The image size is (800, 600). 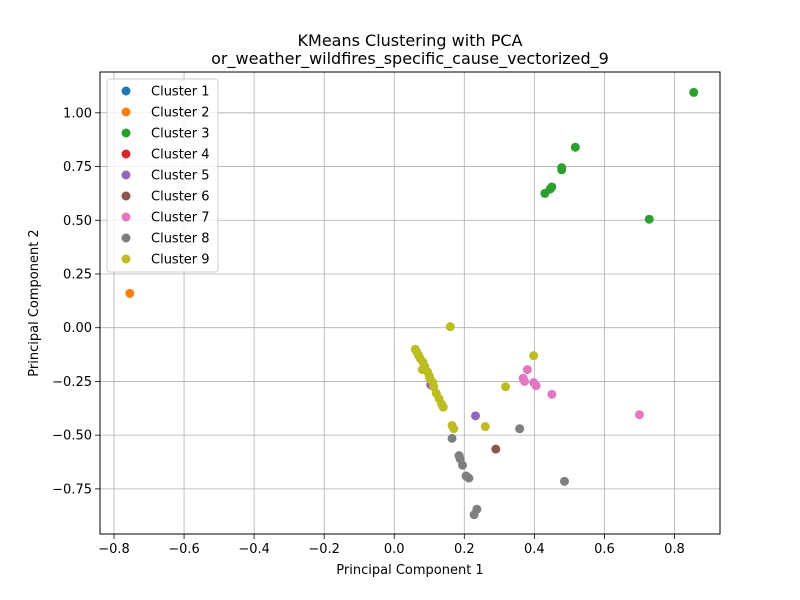 What do you see at coordinates (674, 549) in the screenshot?
I see `x-tick-label: 0.8` at bounding box center [674, 549].